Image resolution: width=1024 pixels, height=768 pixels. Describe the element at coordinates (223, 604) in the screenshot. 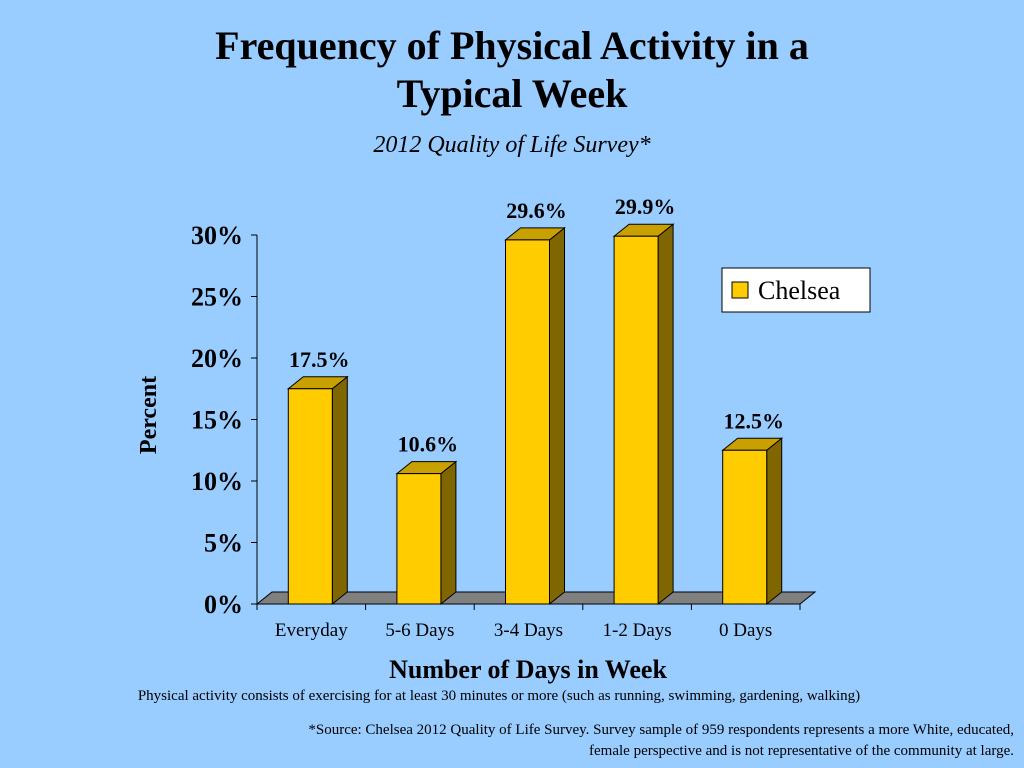

I see `y-tick-label: 0%` at that location.